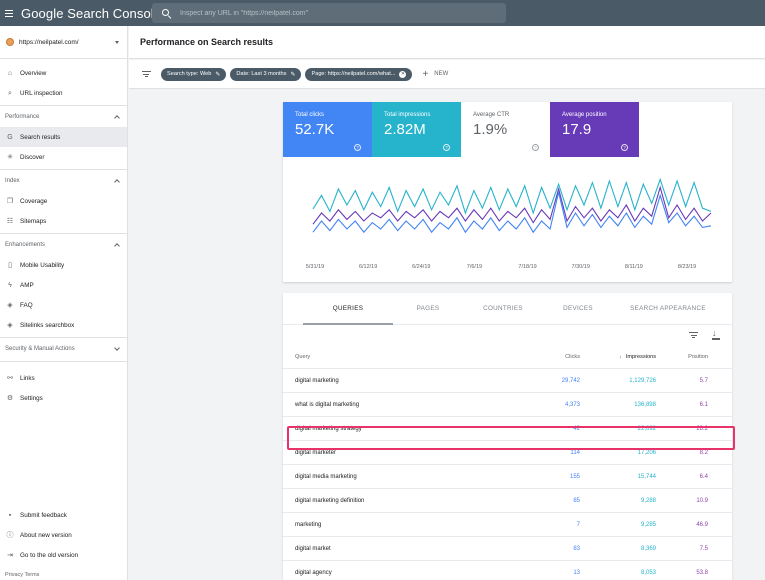  Describe the element at coordinates (572, 356) in the screenshot. I see `col-clicks-header: Clicks` at that location.